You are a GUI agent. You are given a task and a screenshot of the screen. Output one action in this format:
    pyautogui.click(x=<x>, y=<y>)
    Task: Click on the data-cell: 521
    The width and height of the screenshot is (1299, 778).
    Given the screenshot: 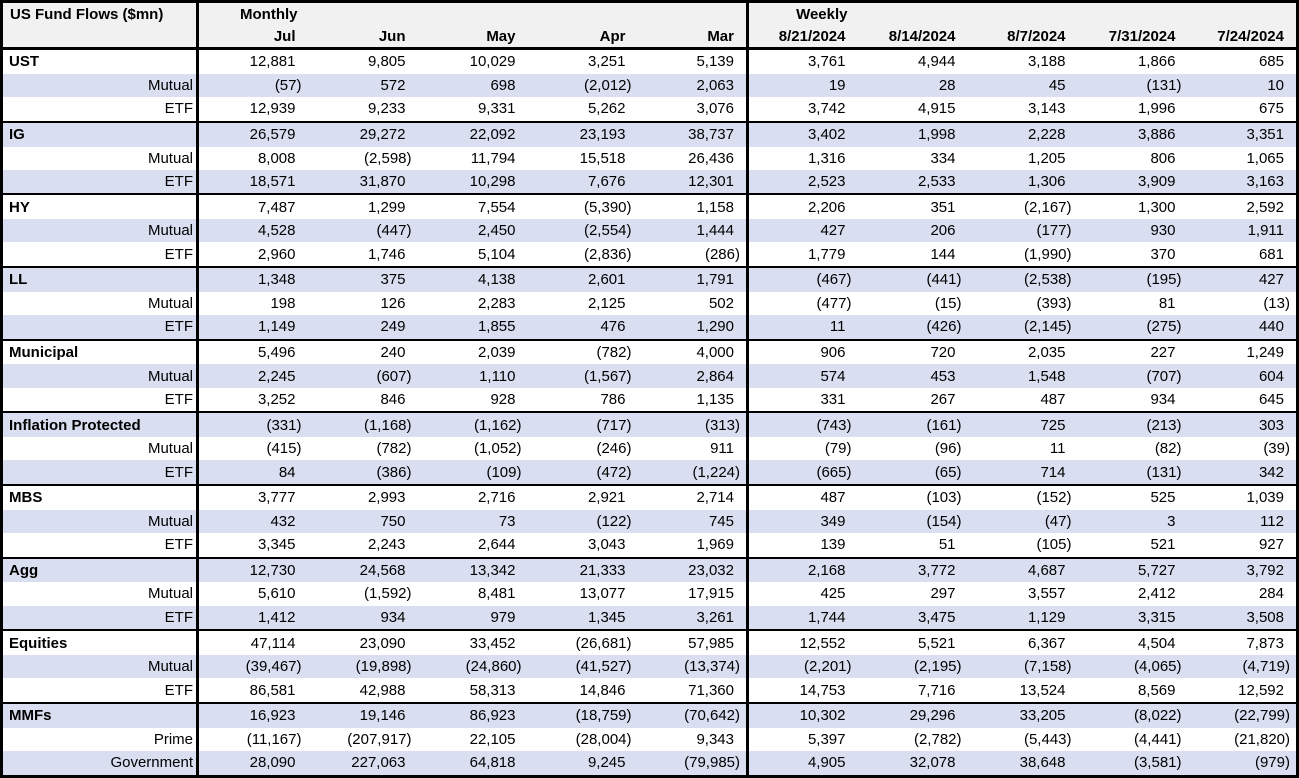 What is the action you would take?
    pyautogui.click(x=1163, y=545)
    